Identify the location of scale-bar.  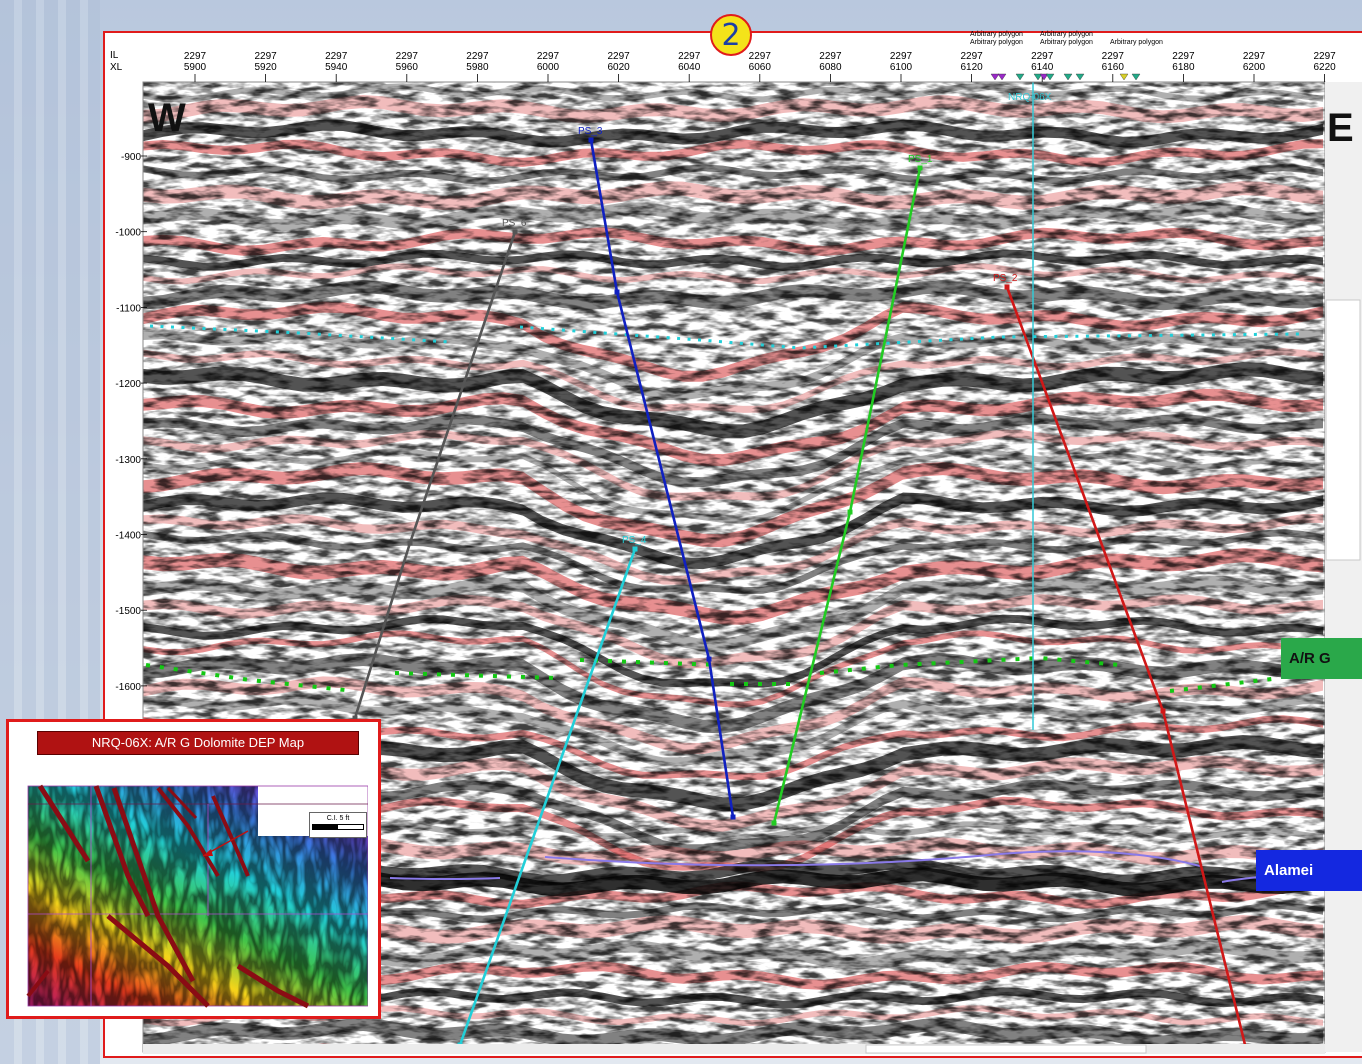
(338, 827).